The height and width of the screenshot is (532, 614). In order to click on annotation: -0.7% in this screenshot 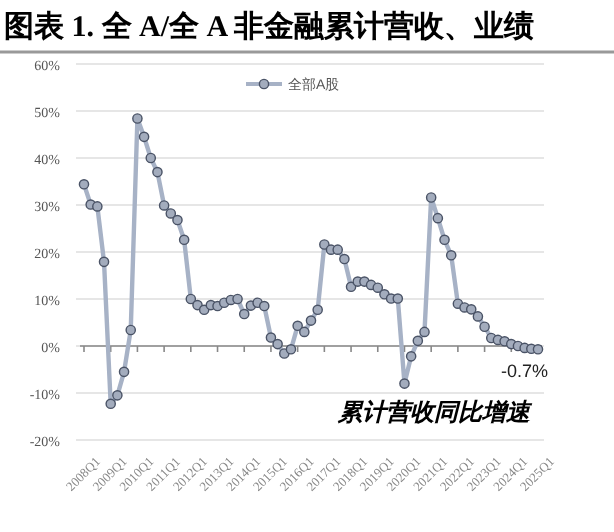, I will do `click(524, 371)`.